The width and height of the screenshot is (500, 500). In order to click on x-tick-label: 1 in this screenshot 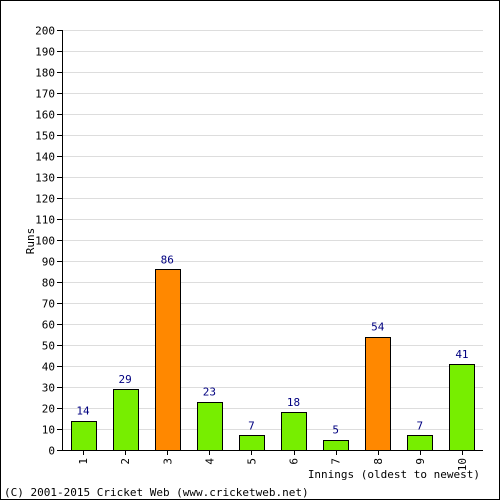, I will do `click(83, 461)`.